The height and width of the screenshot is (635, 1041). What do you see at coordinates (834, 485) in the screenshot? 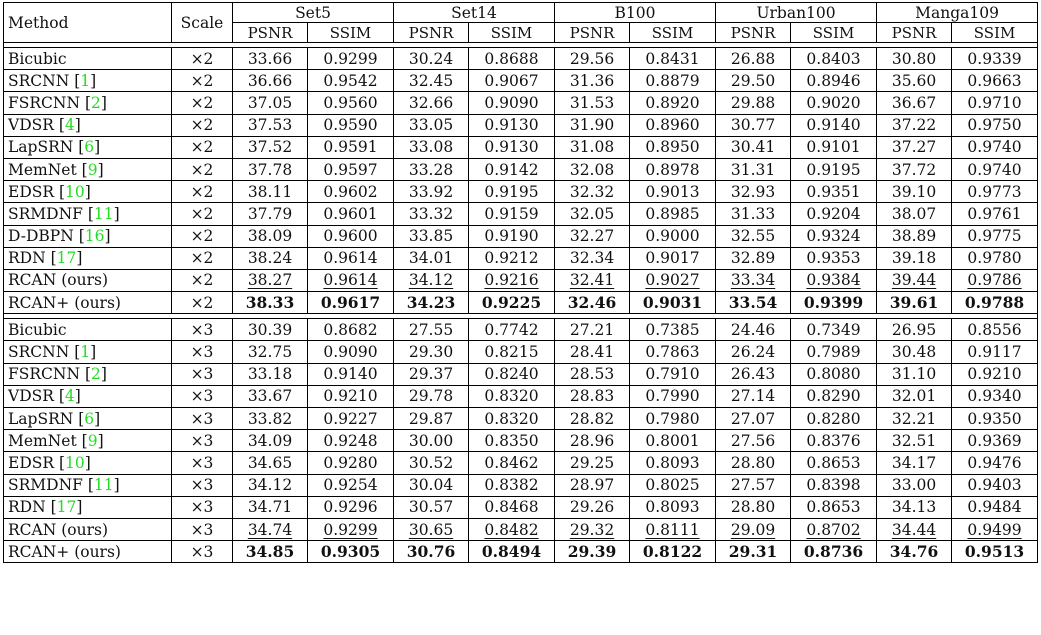
I see `value-cell: 0.8398` at bounding box center [834, 485].